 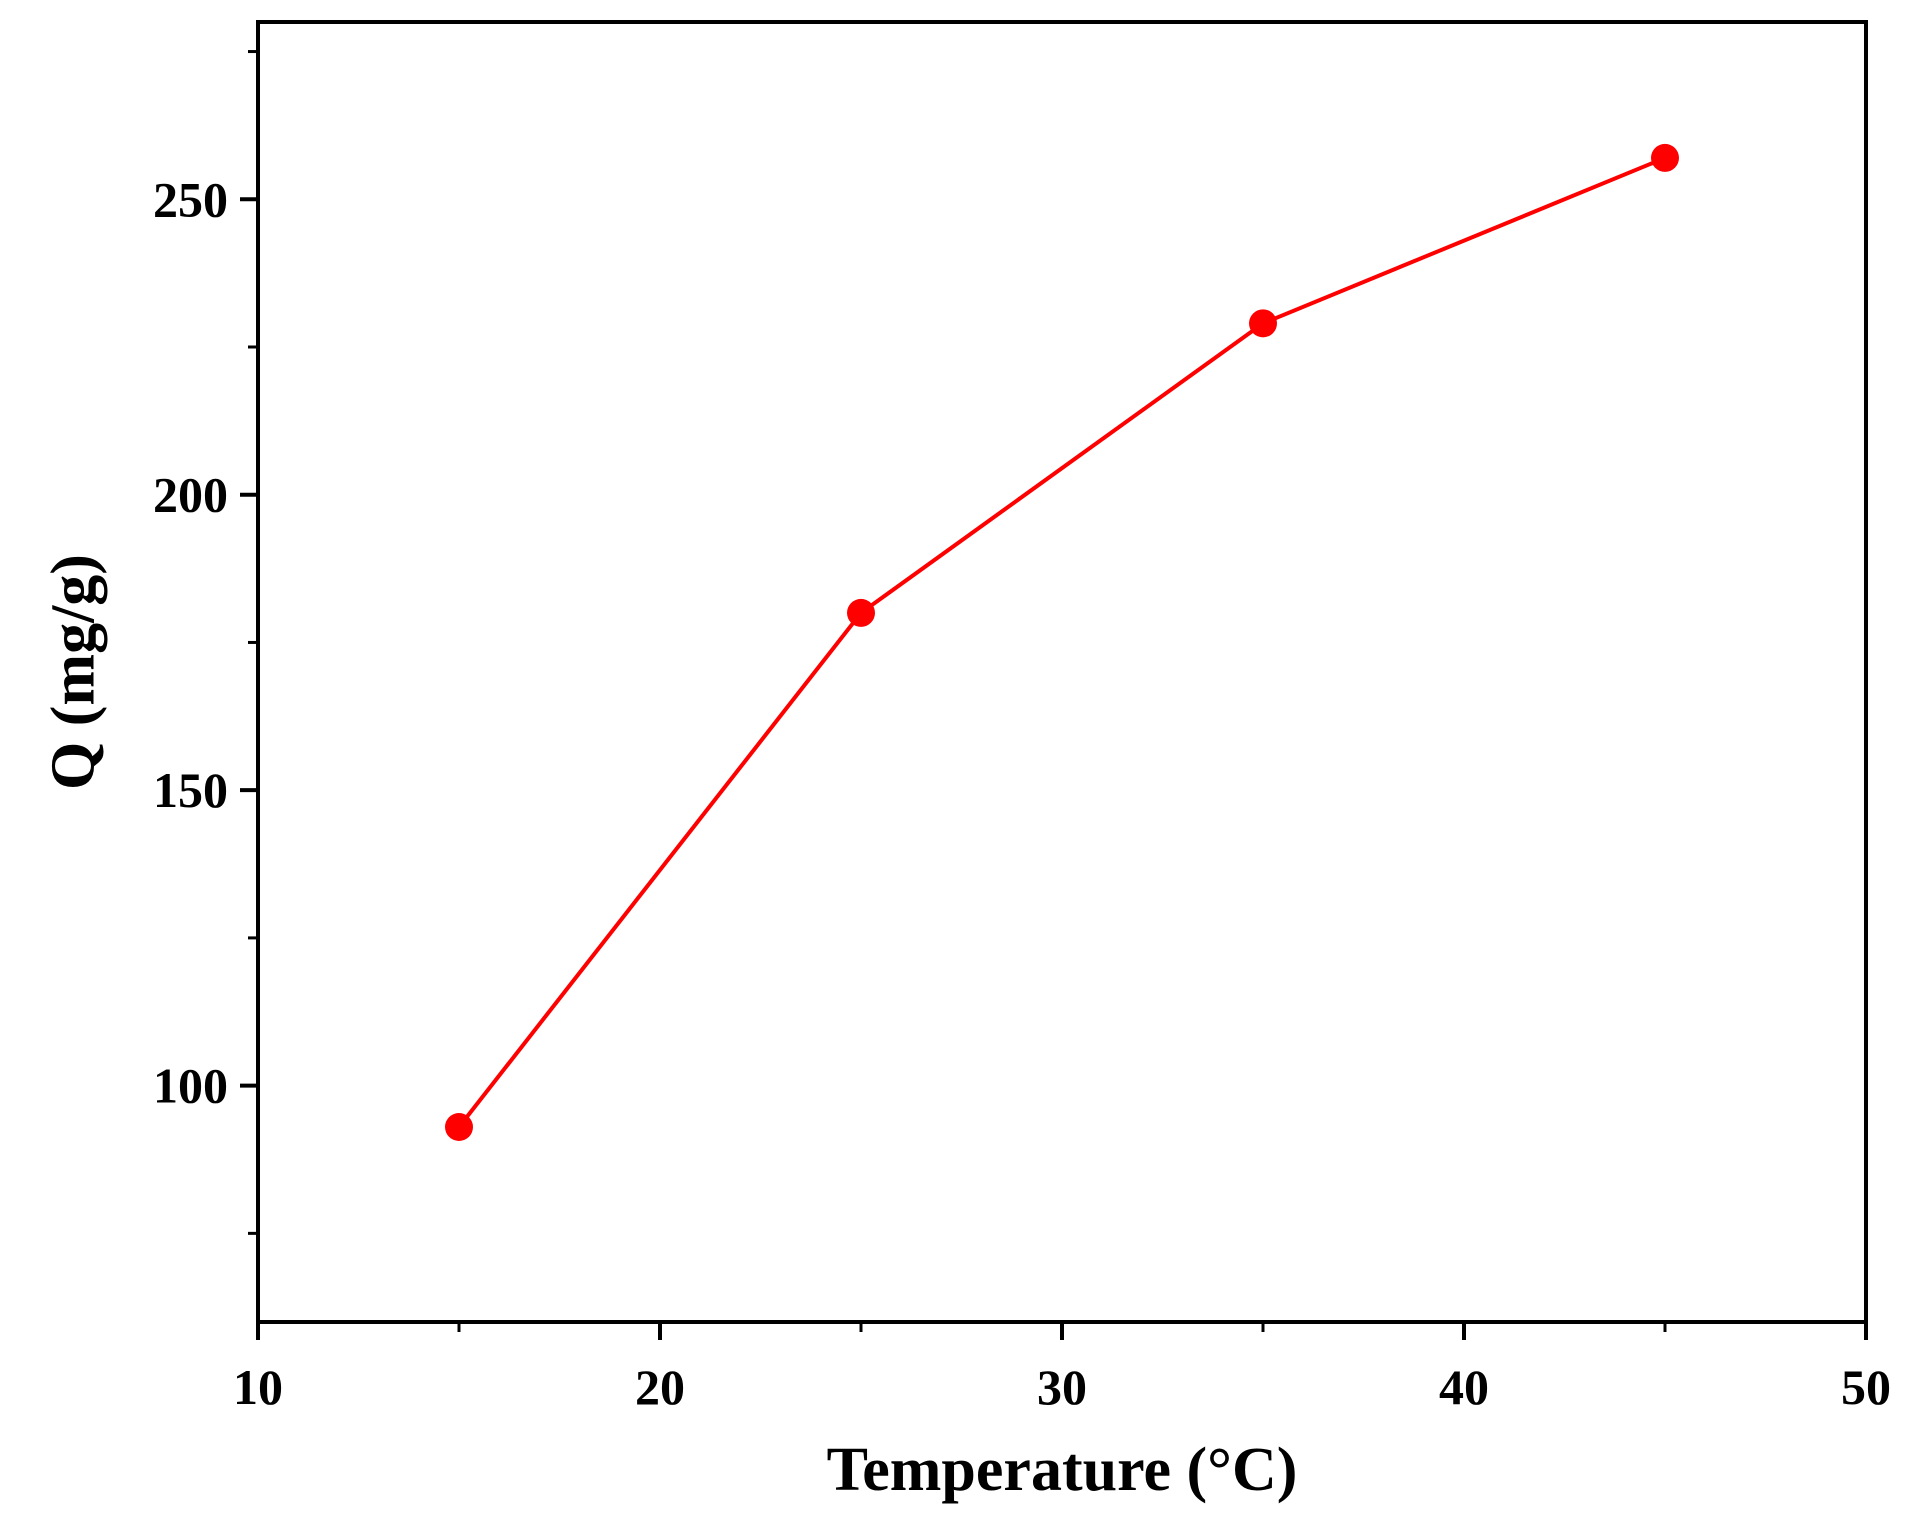 I want to click on y-axis-label: Q (mg/g), so click(x=74, y=672).